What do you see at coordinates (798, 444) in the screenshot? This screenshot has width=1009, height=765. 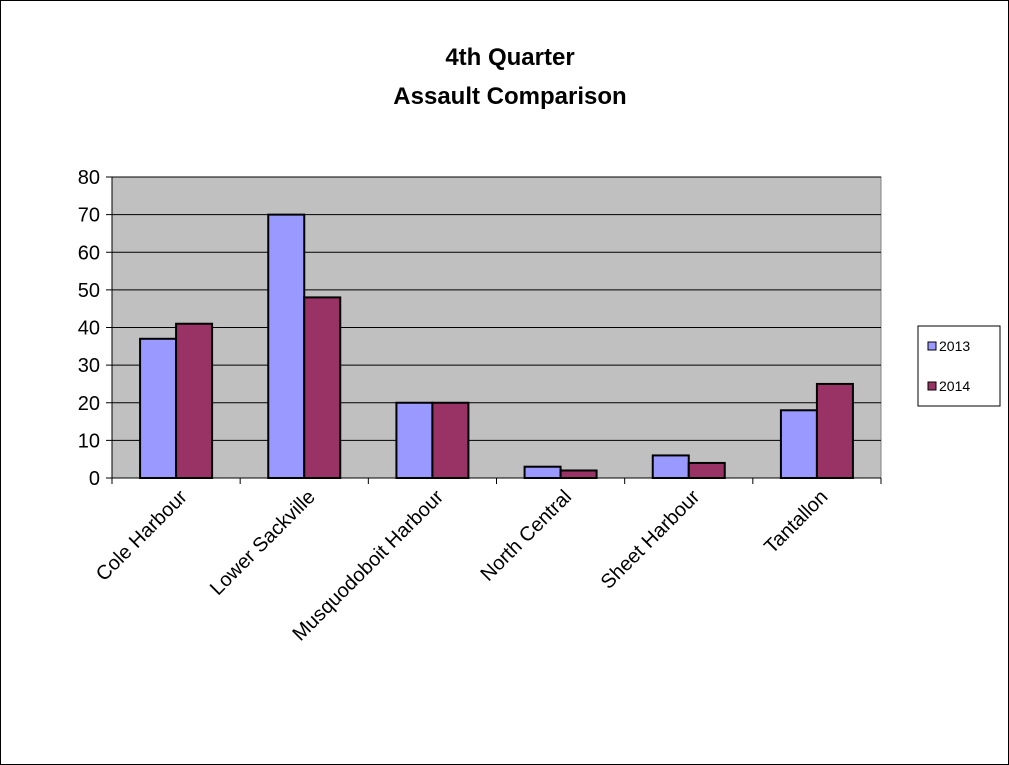 I see `bar-2013-tantallon` at bounding box center [798, 444].